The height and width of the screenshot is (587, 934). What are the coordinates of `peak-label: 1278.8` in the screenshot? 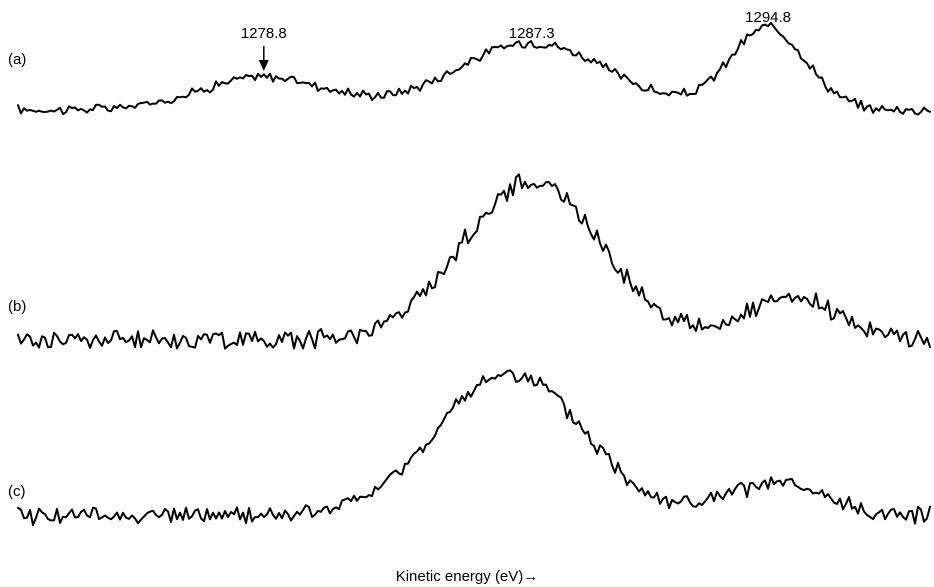 It's located at (264, 33).